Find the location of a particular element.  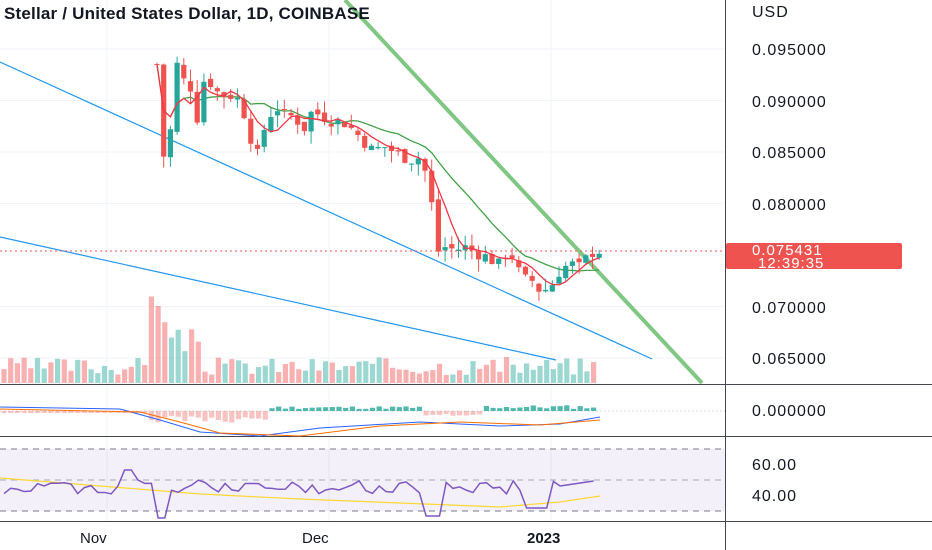

rsi-tick-label: 60.00 is located at coordinates (774, 465).